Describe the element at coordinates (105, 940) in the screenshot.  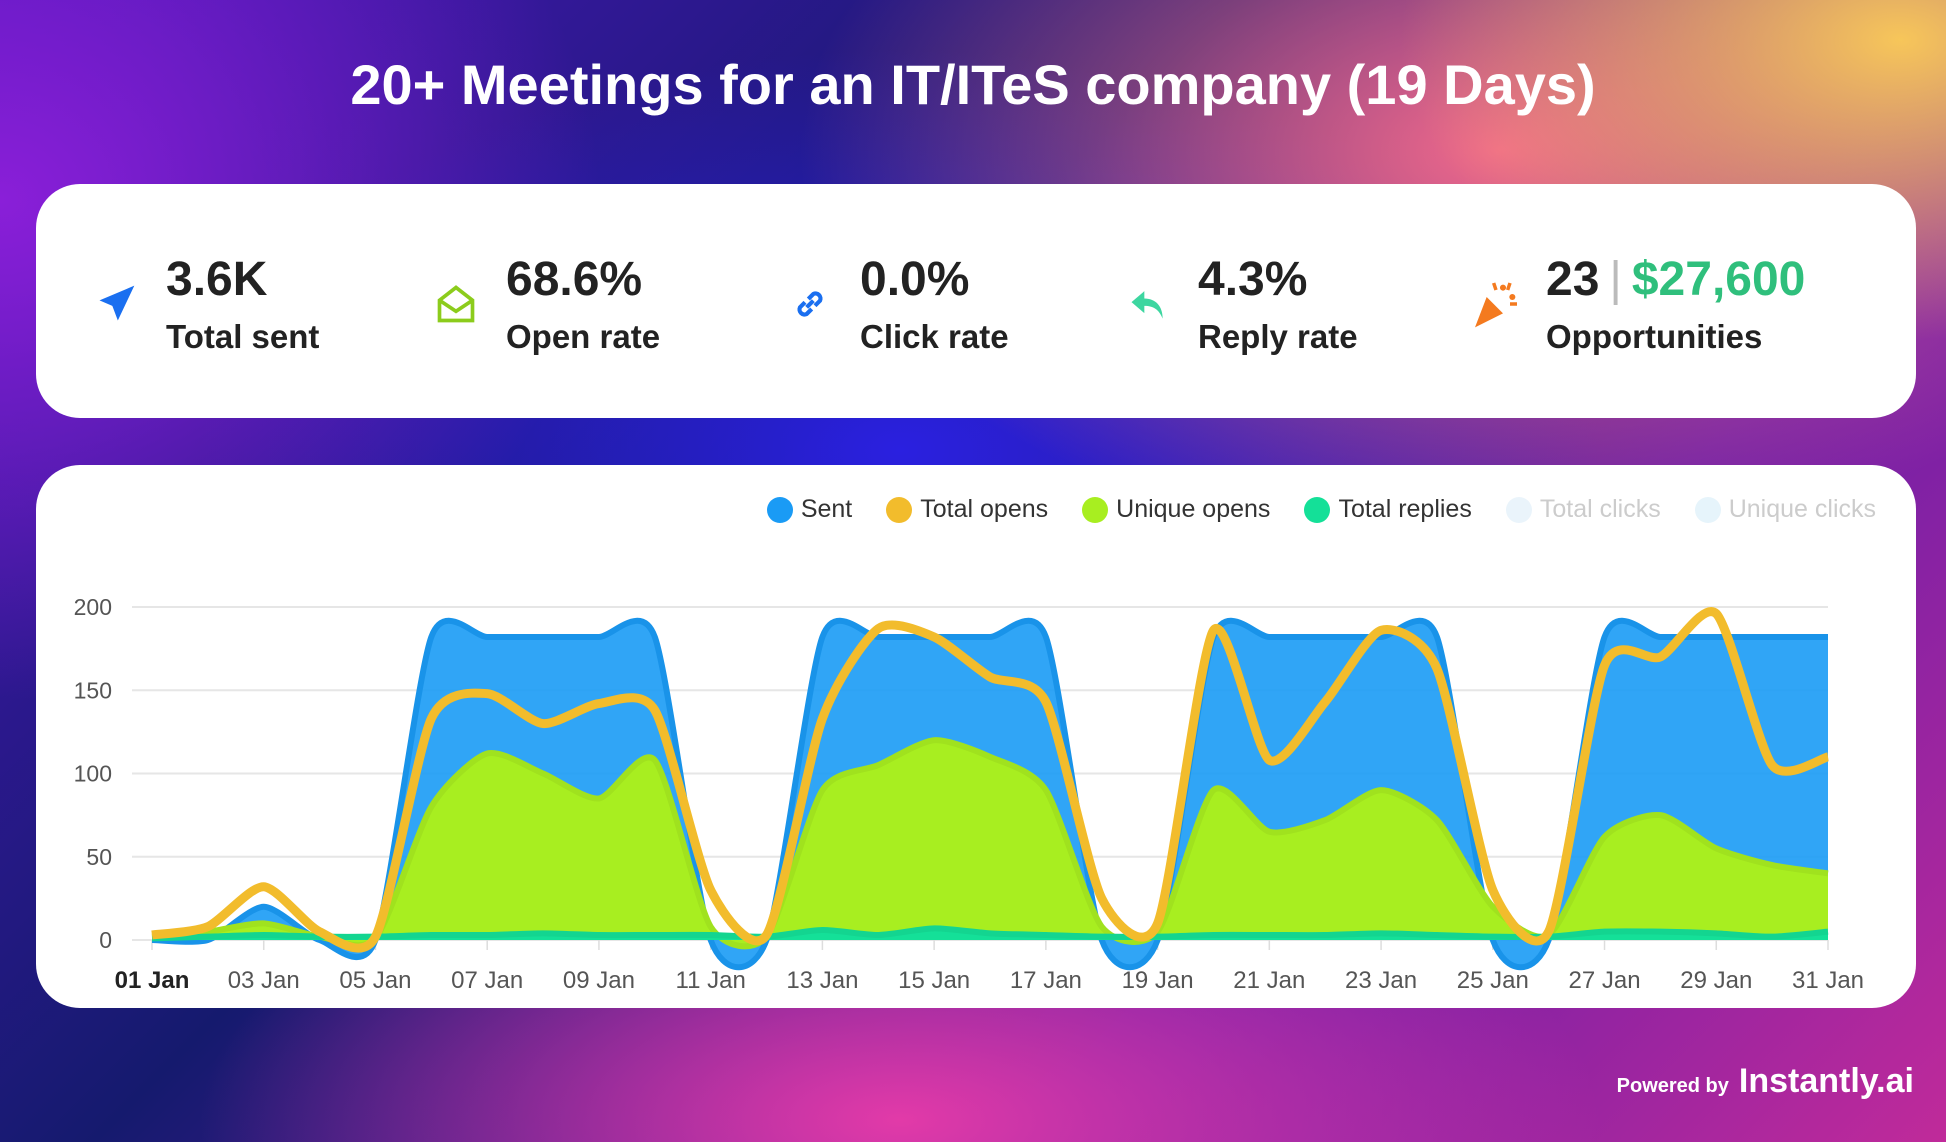
I see `y-tick-label: 0` at that location.